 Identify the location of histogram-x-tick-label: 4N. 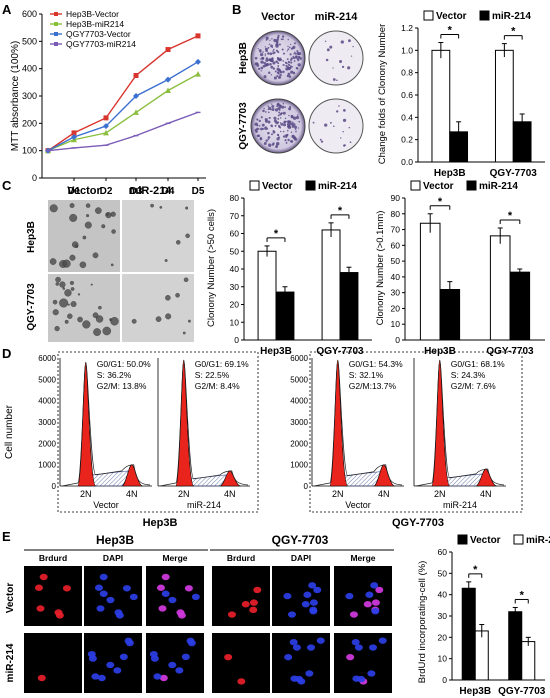
(384, 494).